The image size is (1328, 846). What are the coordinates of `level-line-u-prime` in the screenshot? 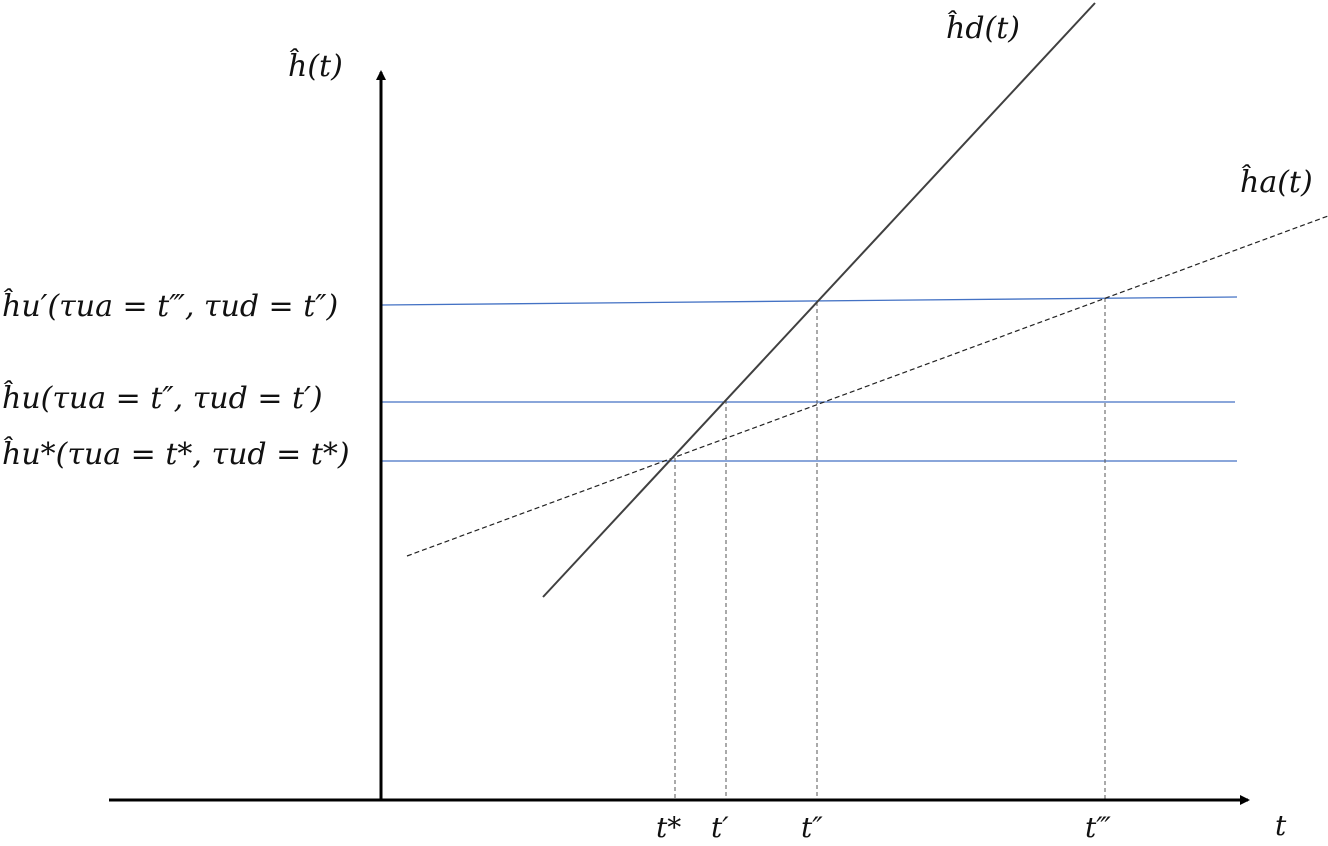 It's located at (809, 301).